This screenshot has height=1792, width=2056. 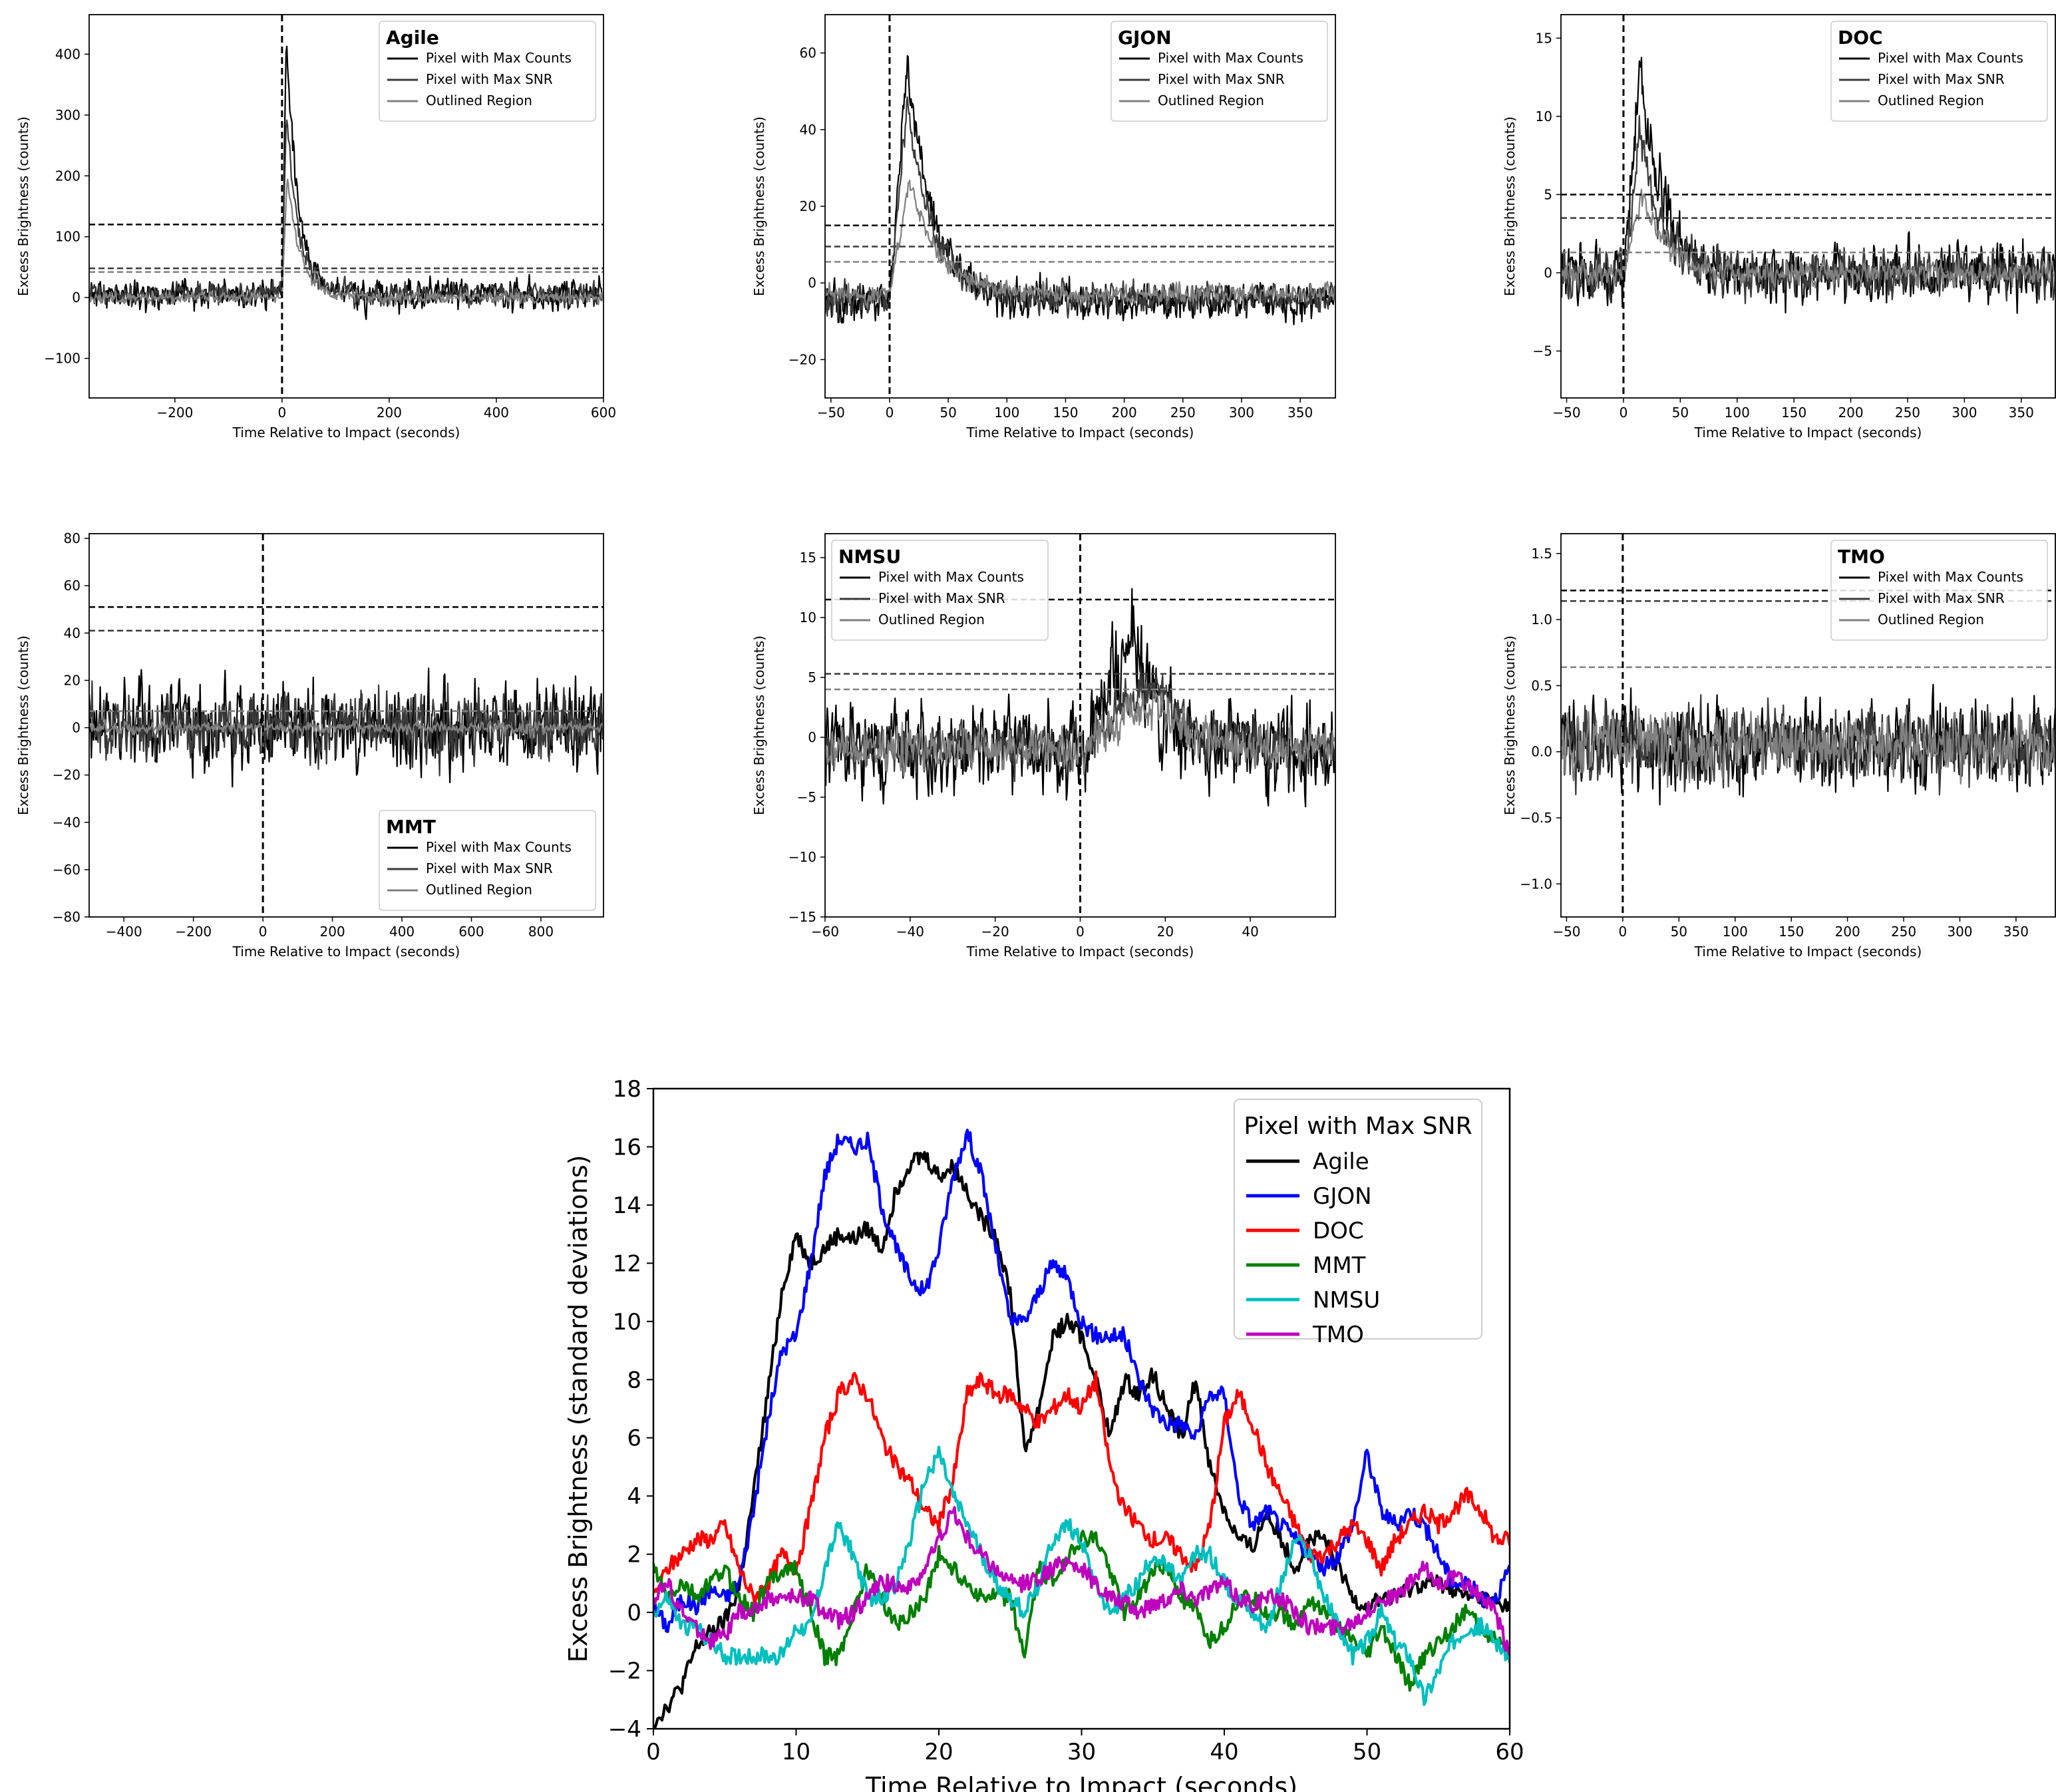 I want to click on y-tick-label: 0.5, so click(x=1541, y=685).